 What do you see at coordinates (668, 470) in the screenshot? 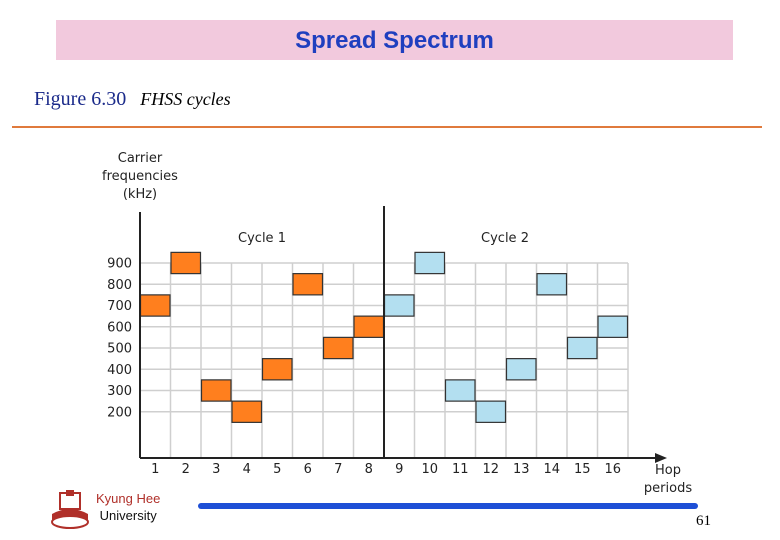
I see `x-axis-label-line1: Hop` at bounding box center [668, 470].